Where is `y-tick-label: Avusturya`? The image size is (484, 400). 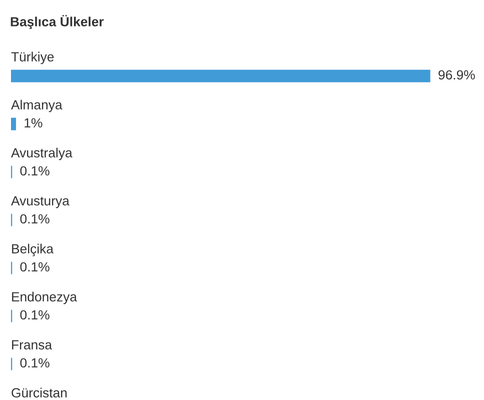
y-tick-label: Avusturya is located at coordinates (40, 202).